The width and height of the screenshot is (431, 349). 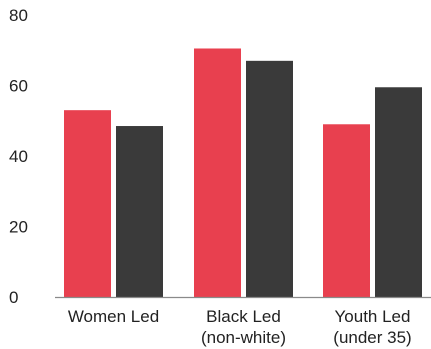 I want to click on y-tick-label: 80, so click(x=18, y=15).